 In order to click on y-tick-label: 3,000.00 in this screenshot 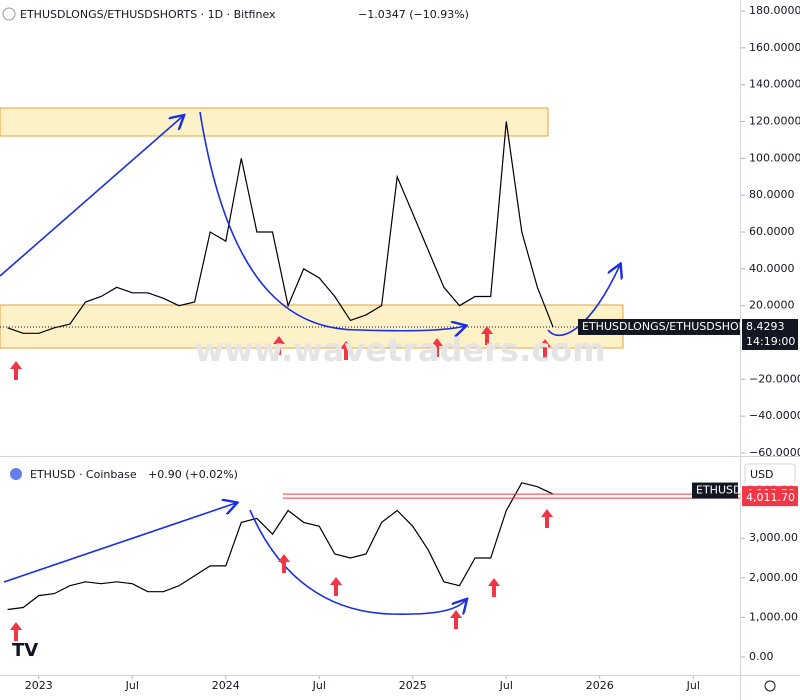, I will do `click(773, 537)`.